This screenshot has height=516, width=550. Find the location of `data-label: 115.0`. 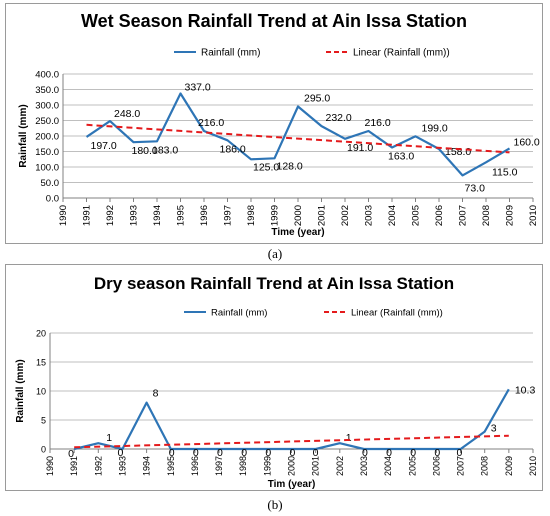

data-label: 115.0 is located at coordinates (505, 172).